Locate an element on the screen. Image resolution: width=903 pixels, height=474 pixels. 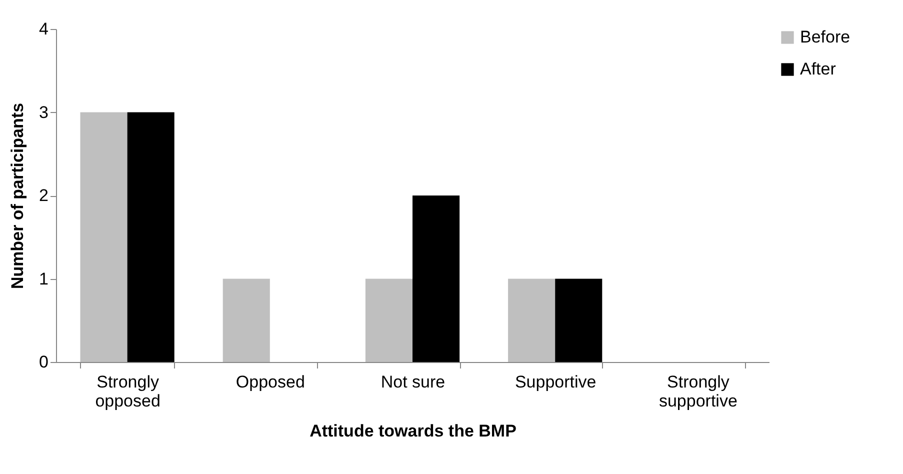
x-tick-label: Opposed is located at coordinates (270, 382).